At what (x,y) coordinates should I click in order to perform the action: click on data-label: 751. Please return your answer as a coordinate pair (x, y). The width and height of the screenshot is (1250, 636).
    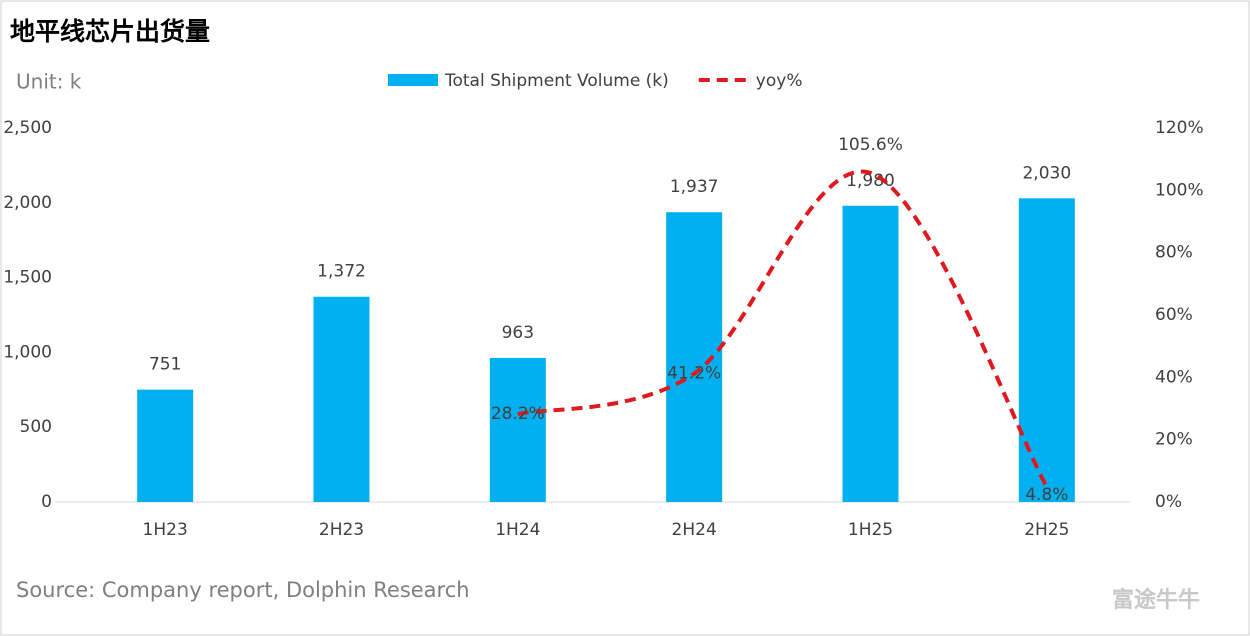
    Looking at the image, I should click on (165, 365).